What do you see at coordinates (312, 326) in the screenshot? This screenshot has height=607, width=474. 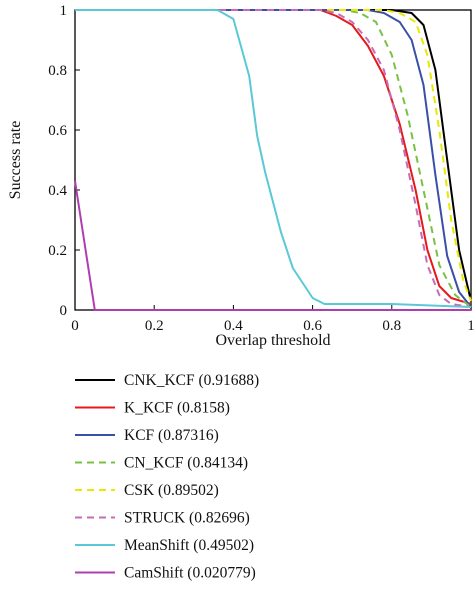 I see `x-tick-label: 0.6` at bounding box center [312, 326].